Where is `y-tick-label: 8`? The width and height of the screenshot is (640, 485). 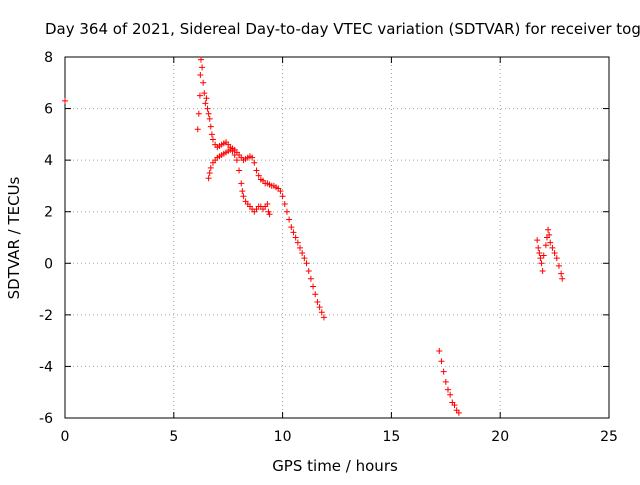
y-tick-label: 8 is located at coordinates (48, 58).